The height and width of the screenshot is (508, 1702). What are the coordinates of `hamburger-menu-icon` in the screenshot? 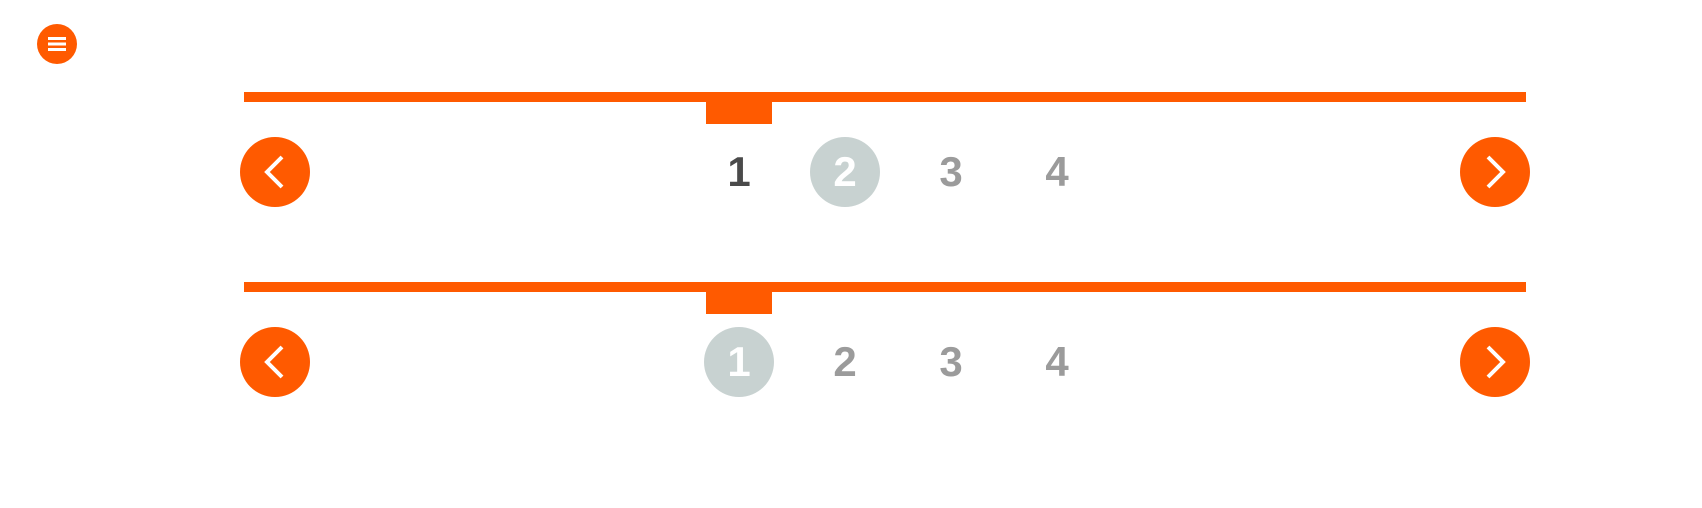 It's located at (57, 44).